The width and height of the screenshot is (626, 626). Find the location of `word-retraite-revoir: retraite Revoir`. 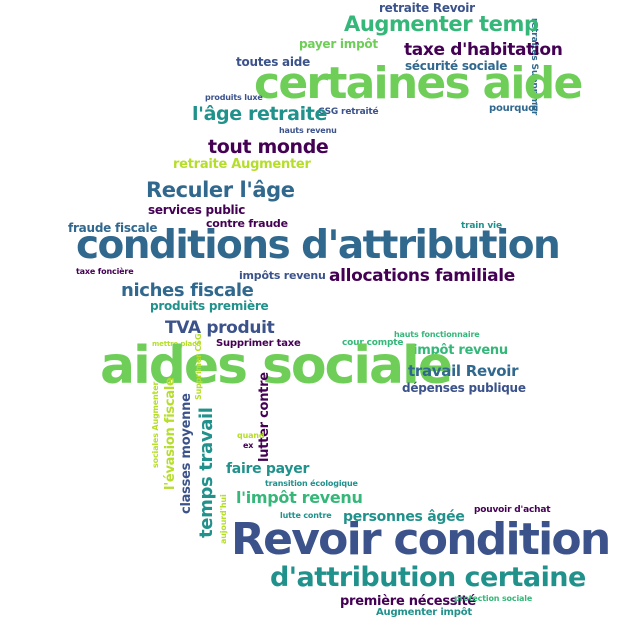

word-retraite-revoir: retraite Revoir is located at coordinates (427, 8).